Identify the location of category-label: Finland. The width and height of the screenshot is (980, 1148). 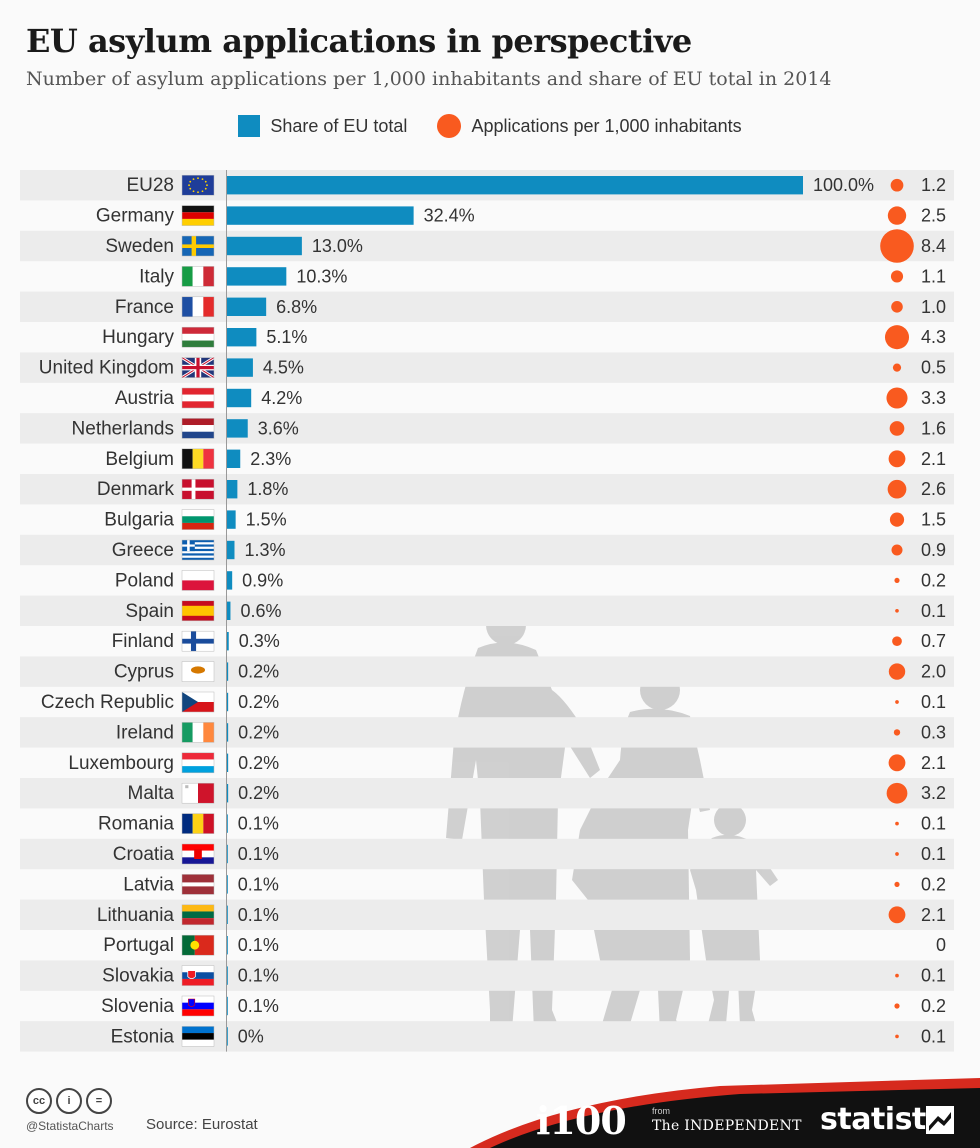
(143, 641).